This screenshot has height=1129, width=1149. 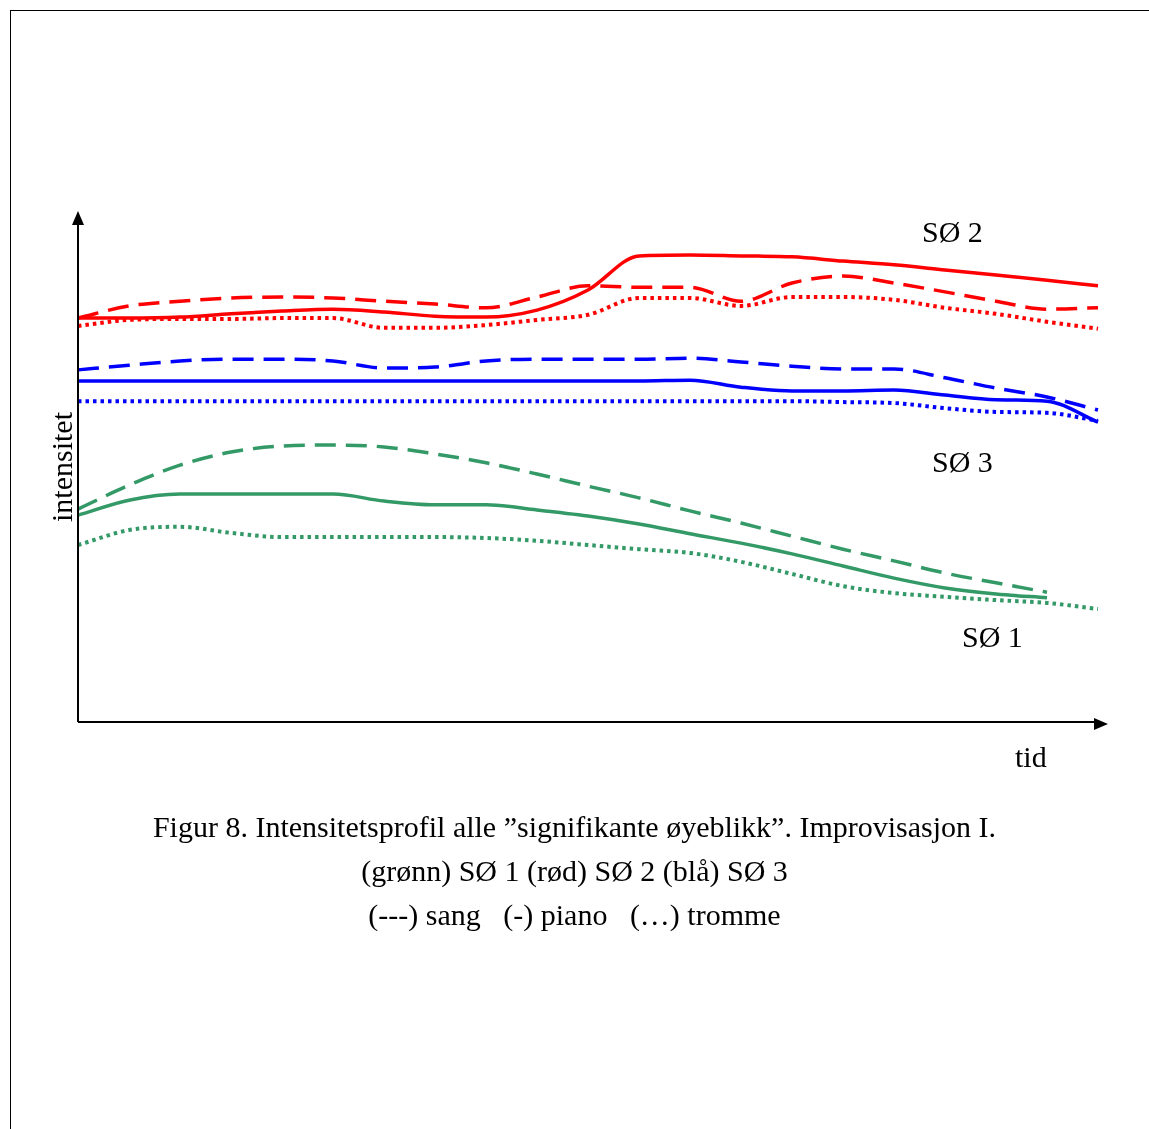 I want to click on annotation: SØ 1, so click(x=992, y=637).